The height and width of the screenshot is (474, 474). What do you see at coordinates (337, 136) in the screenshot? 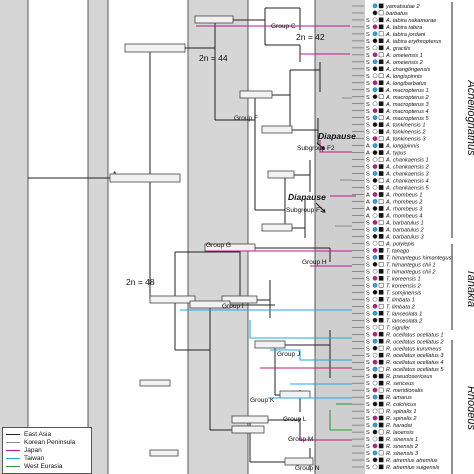
I see `diapause-label: Diapause` at bounding box center [337, 136].